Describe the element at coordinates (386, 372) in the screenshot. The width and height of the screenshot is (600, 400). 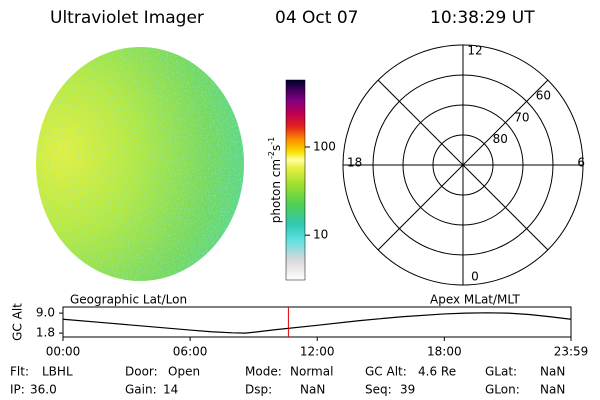
I see `info-label: GC Alt:` at that location.